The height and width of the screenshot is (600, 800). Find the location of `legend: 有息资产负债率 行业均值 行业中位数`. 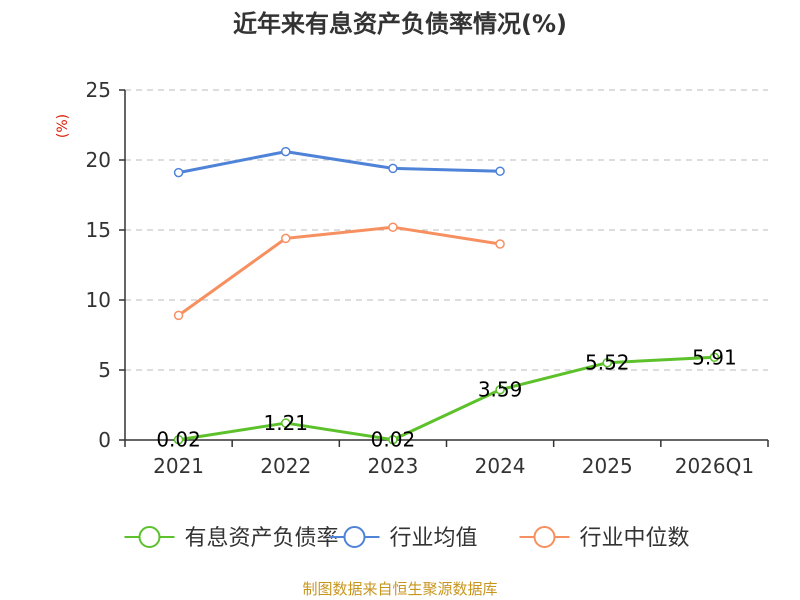

legend: 有息资产负债率 行业均值 行业中位数 is located at coordinates (407, 538).